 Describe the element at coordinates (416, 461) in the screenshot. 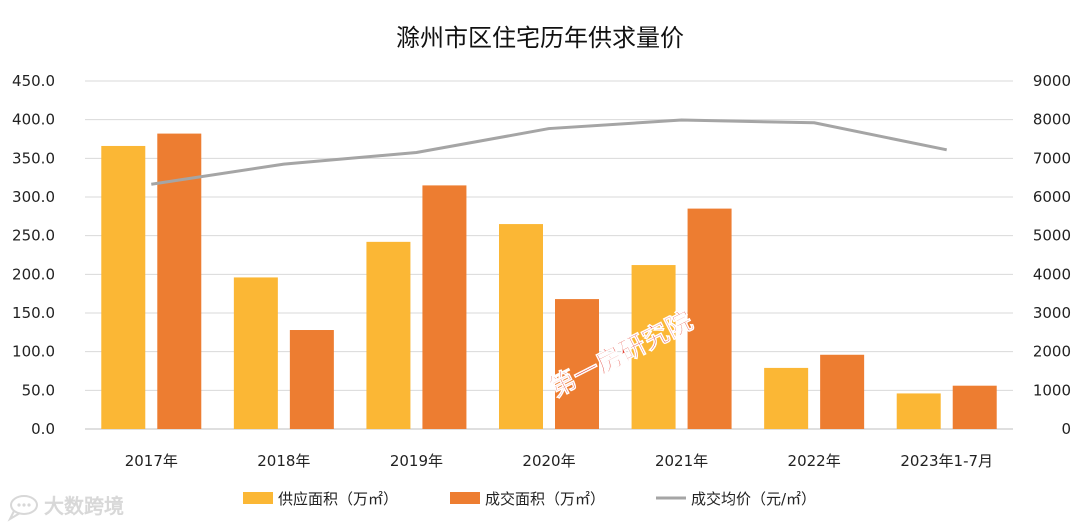

I see `x-category-label: 2019年` at that location.